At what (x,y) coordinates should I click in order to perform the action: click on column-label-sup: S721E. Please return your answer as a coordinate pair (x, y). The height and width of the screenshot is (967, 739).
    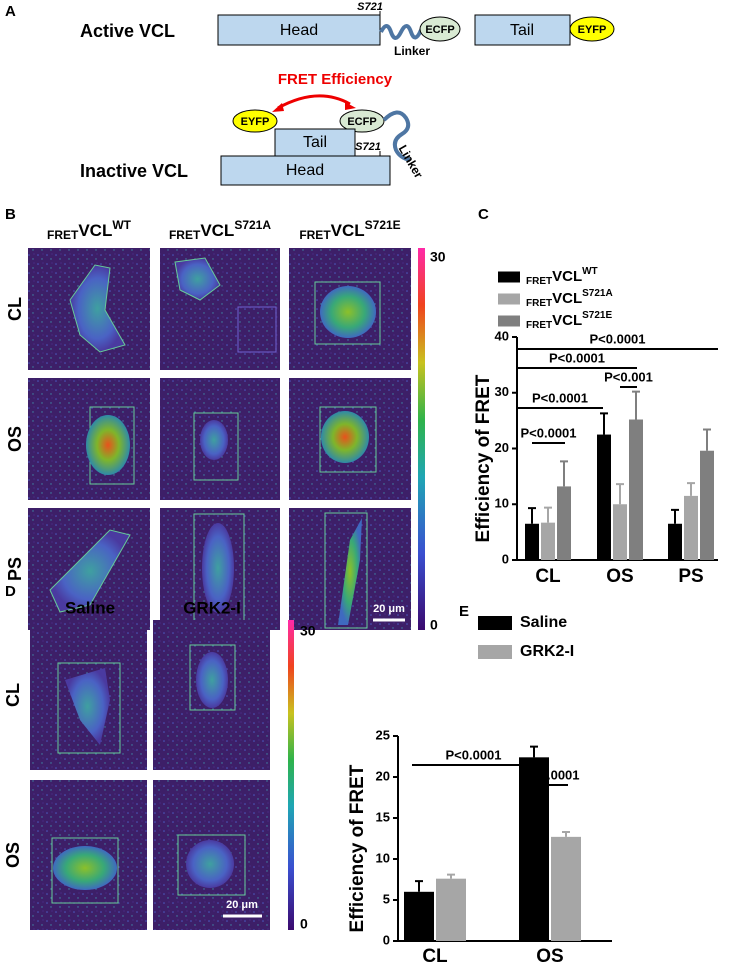
    Looking at the image, I should click on (383, 225).